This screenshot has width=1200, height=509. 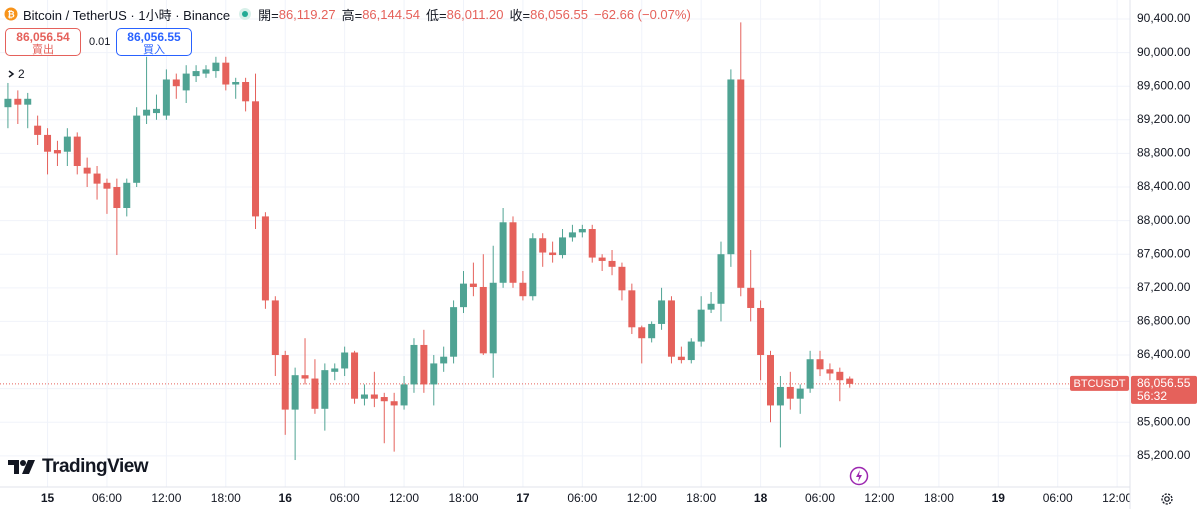 I want to click on x-tick-label: 19, so click(x=999, y=498).